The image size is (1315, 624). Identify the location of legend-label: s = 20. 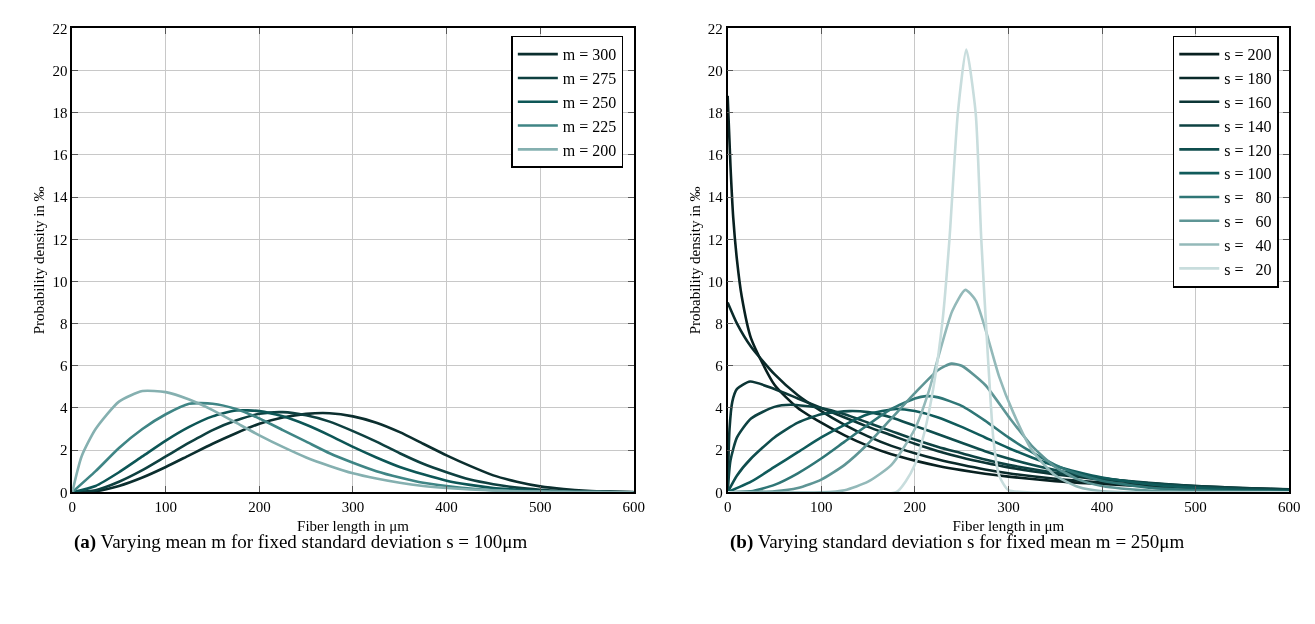
(1248, 269).